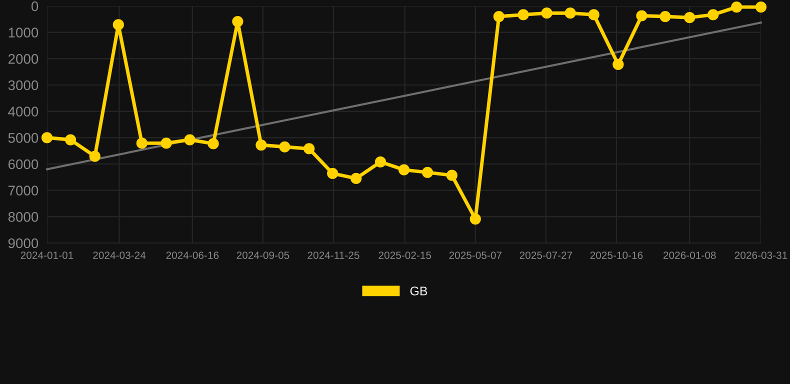 This screenshot has height=384, width=790. I want to click on y-tick-label: 2000, so click(23, 59).